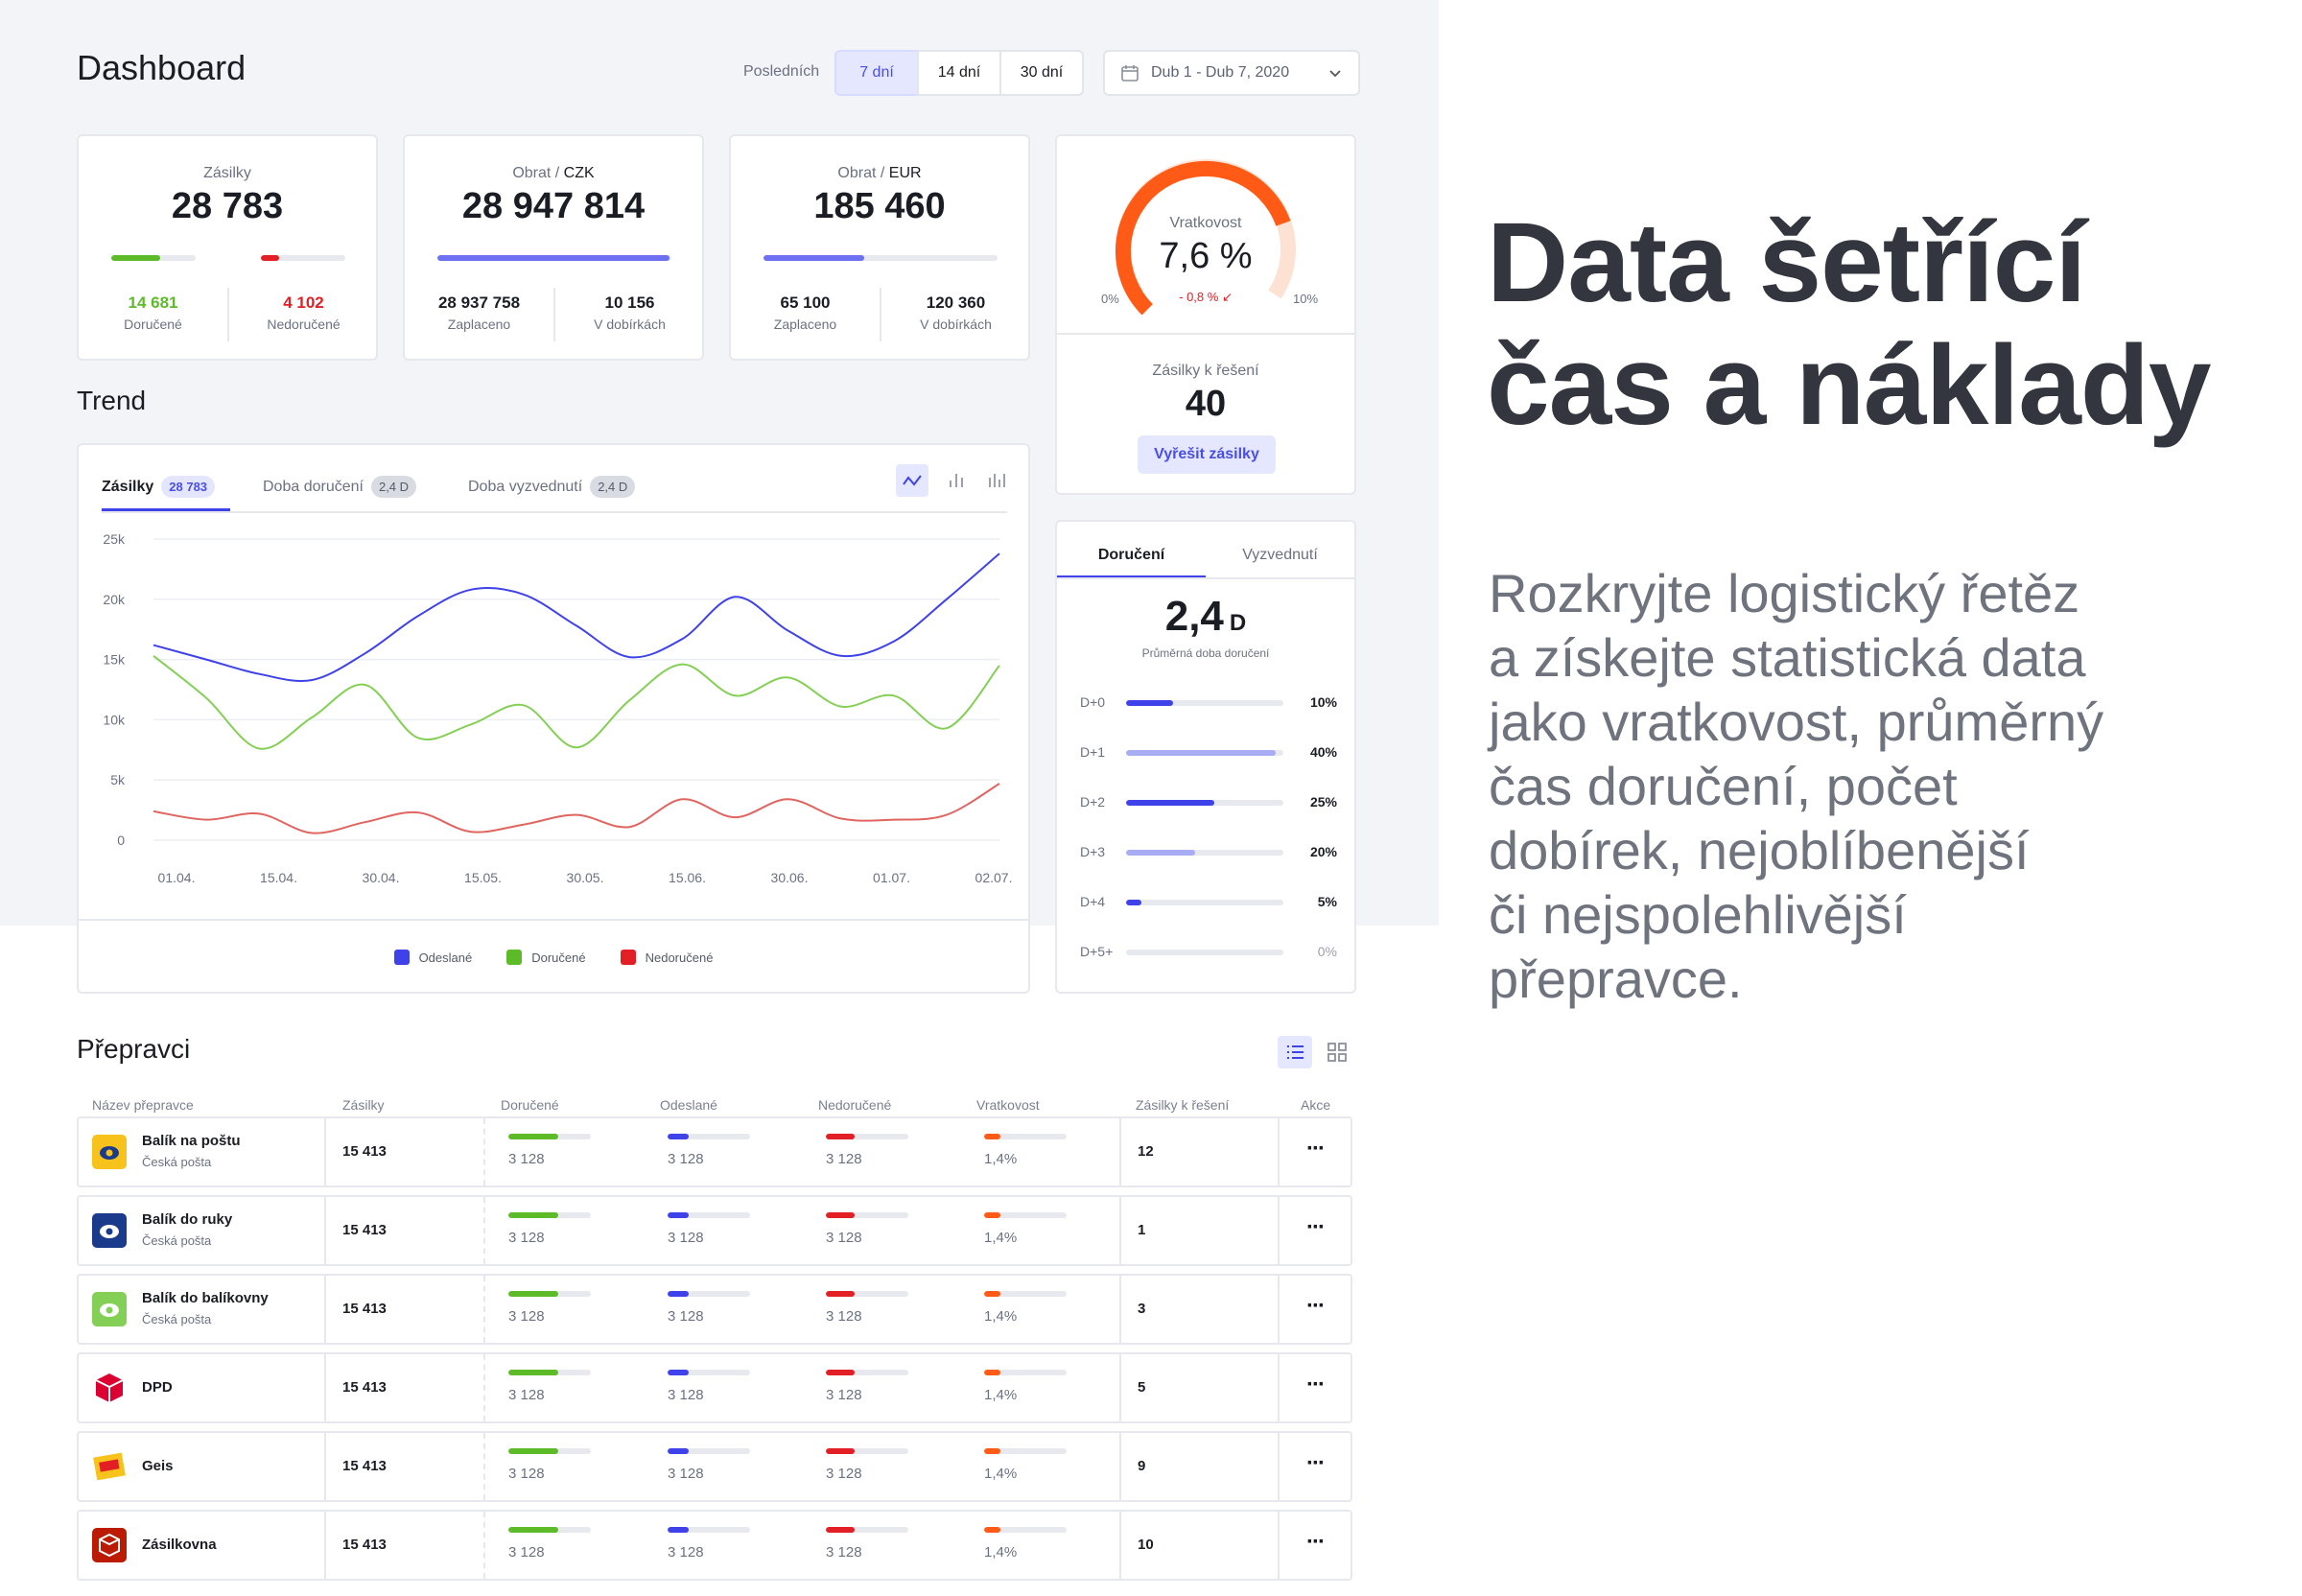  I want to click on chevron-down-icon, so click(1335, 74).